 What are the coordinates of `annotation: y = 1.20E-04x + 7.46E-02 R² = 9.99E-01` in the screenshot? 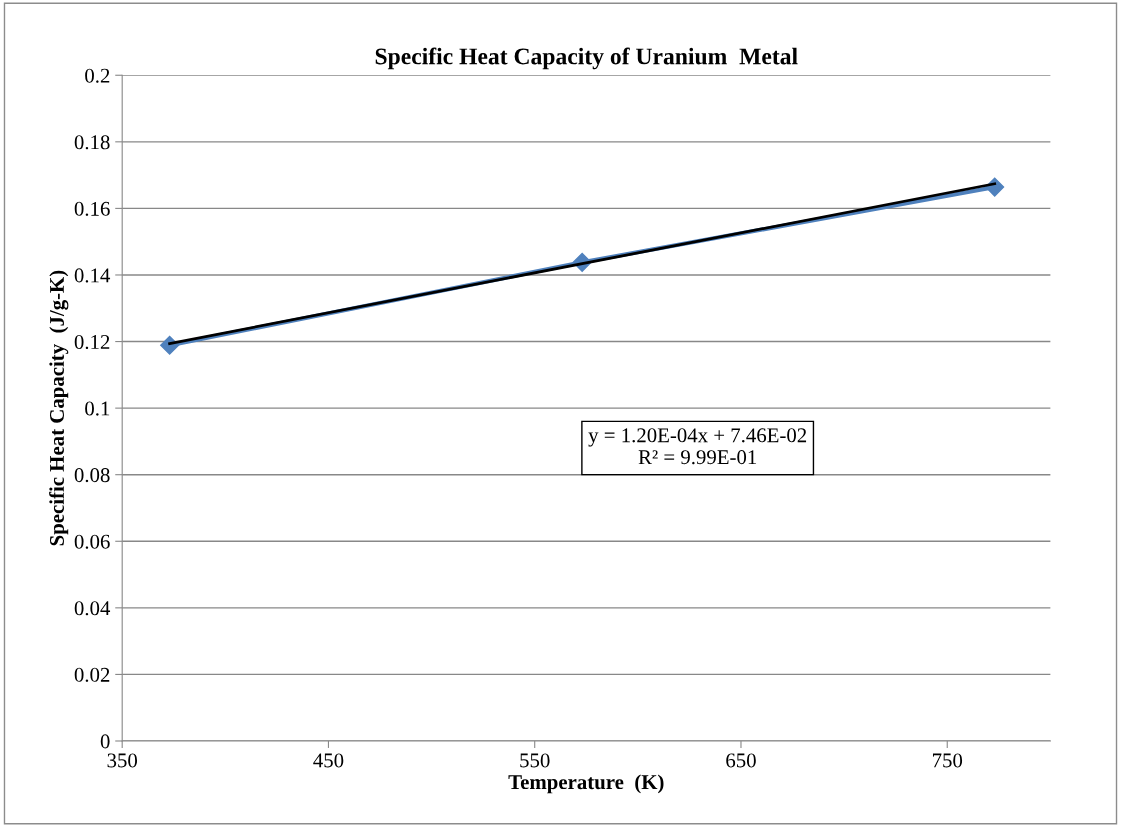 It's located at (697, 446).